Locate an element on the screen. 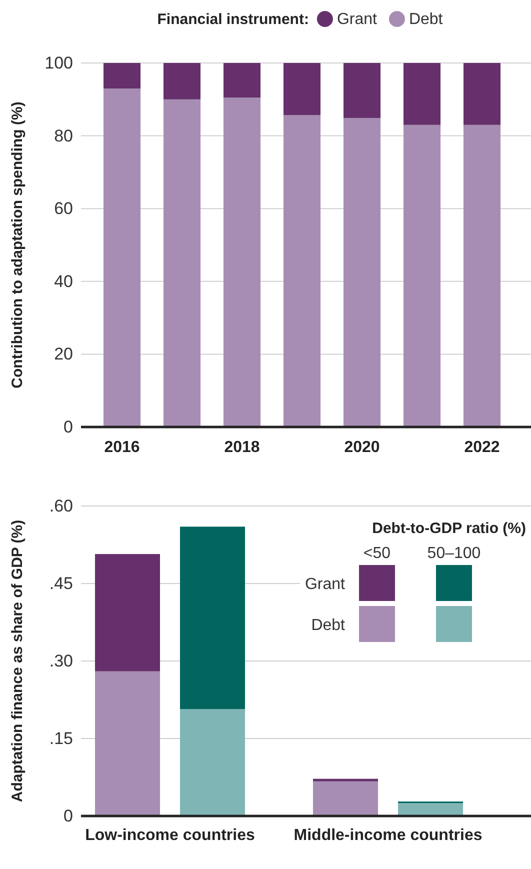 This screenshot has width=531, height=869. text: Low-income countries is located at coordinates (170, 835).